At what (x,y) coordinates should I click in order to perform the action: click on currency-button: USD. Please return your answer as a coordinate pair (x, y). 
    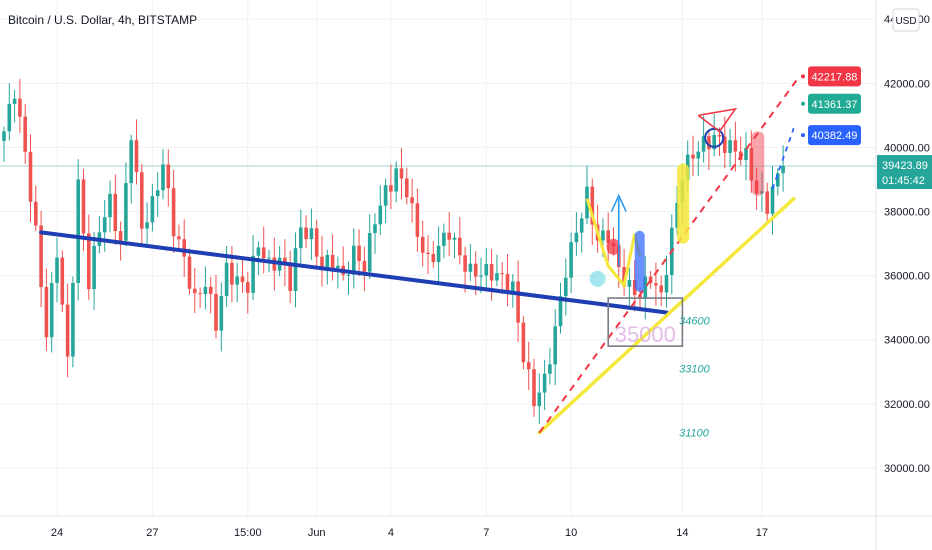
    Looking at the image, I should click on (906, 20).